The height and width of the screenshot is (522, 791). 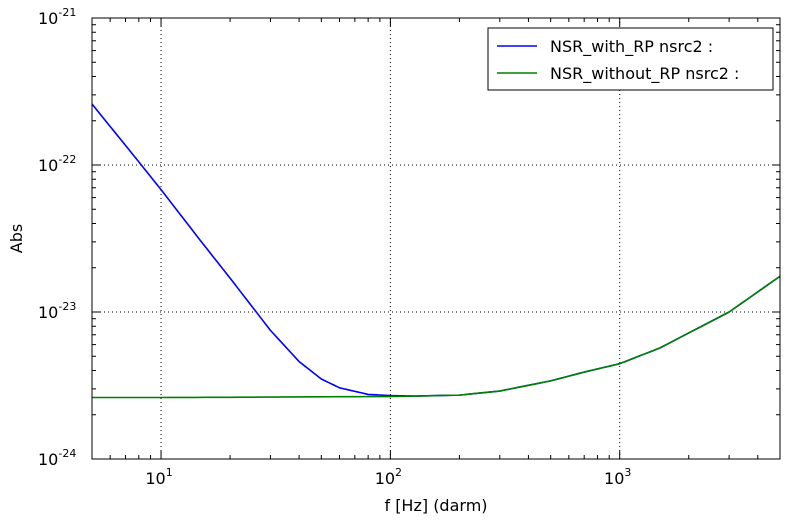 What do you see at coordinates (16, 238) in the screenshot?
I see `y-axis-label: Abs` at bounding box center [16, 238].